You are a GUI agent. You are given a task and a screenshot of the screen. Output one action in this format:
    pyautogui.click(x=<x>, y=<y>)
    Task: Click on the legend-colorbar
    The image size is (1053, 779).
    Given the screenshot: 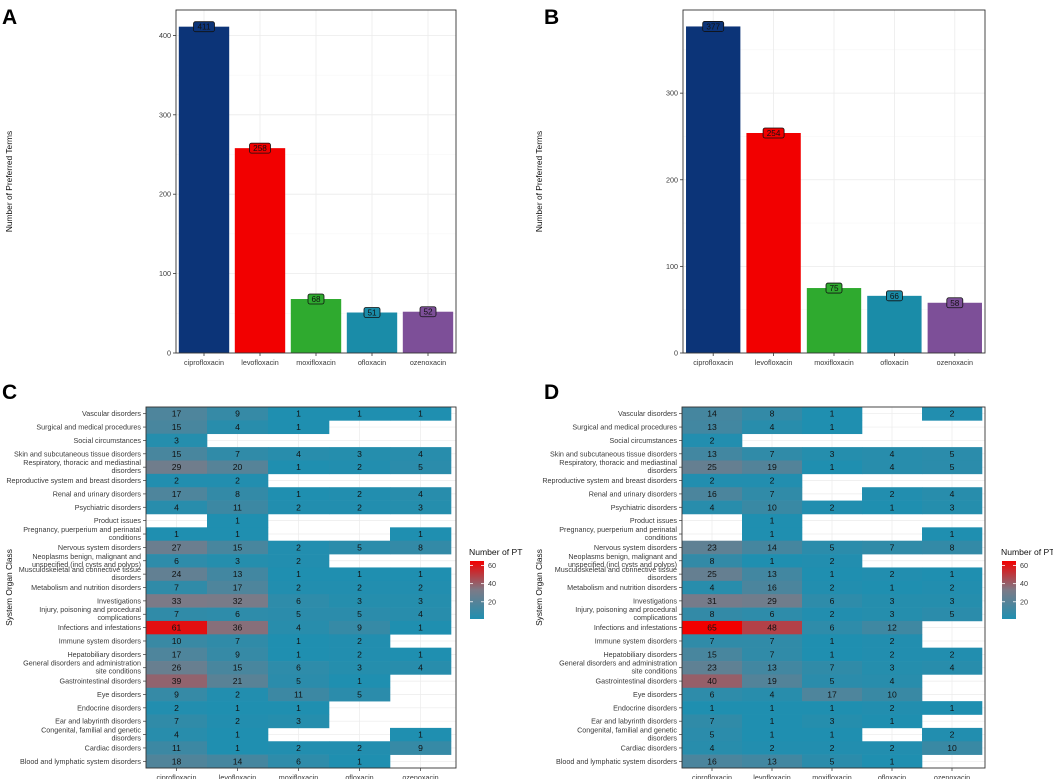 What is the action you would take?
    pyautogui.click(x=477, y=590)
    